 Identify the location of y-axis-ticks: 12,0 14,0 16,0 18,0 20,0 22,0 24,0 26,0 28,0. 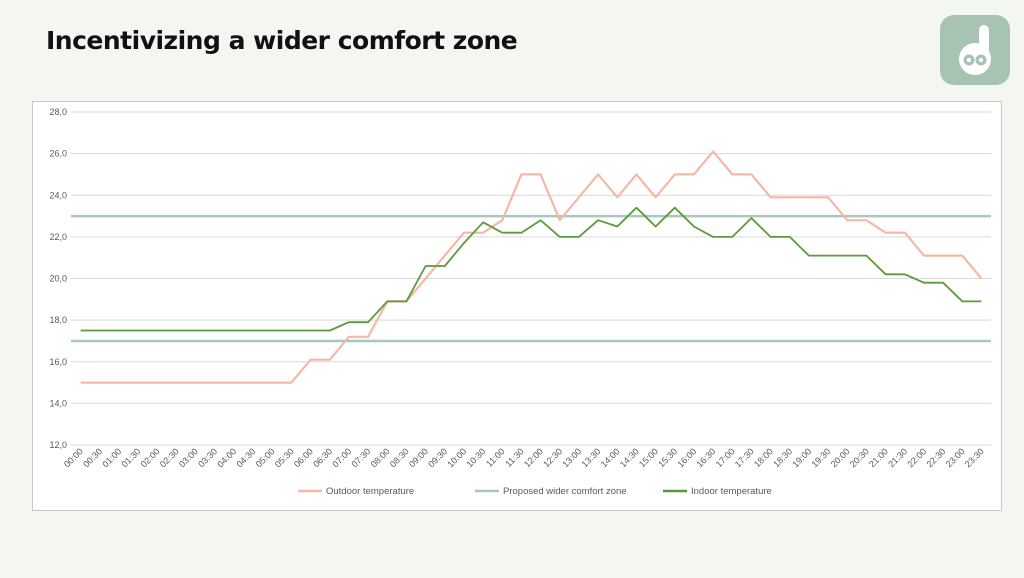
(58, 278).